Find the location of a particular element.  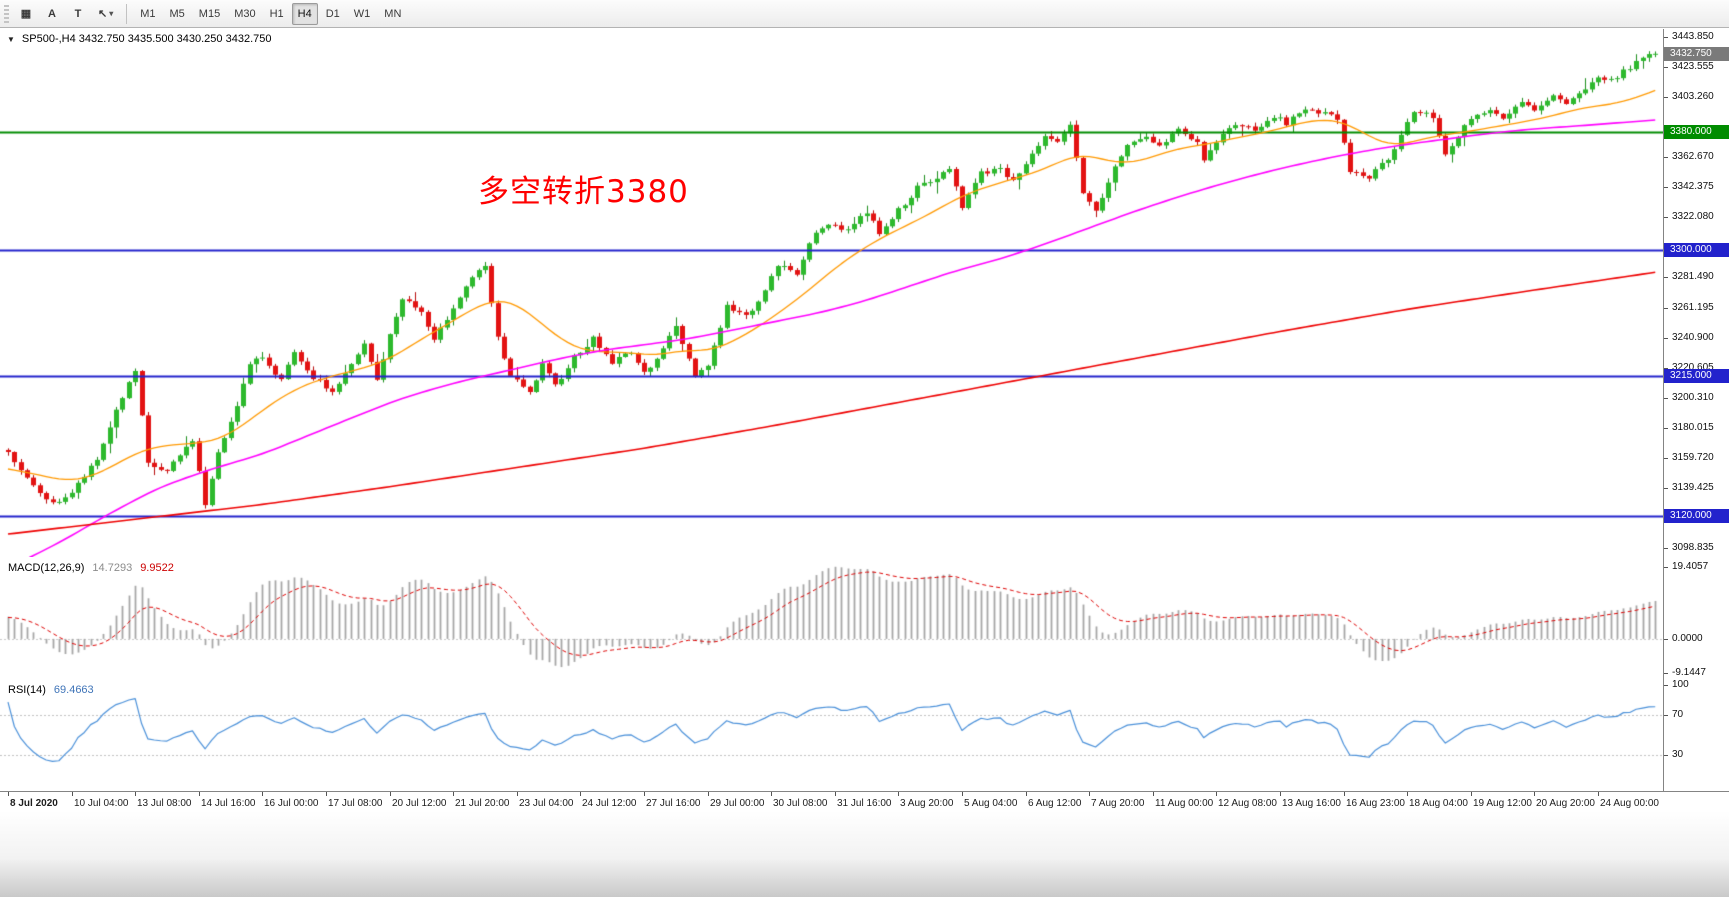

timeframe-button-h1: H1 is located at coordinates (277, 14).